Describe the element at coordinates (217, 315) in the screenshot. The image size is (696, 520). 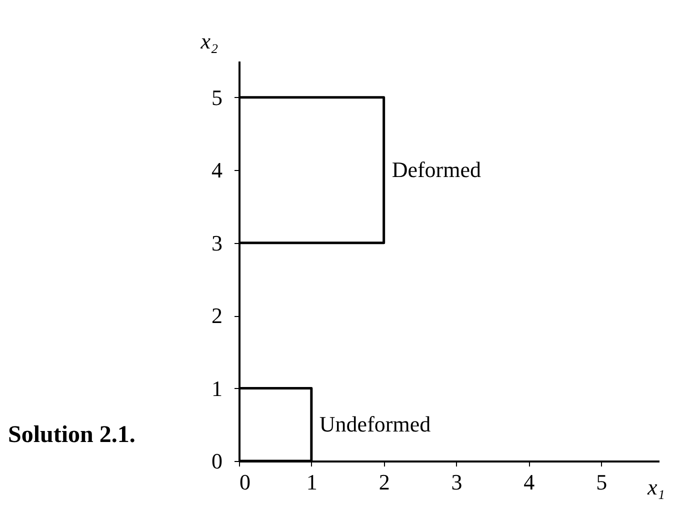
I see `y-tick-label: 2` at that location.